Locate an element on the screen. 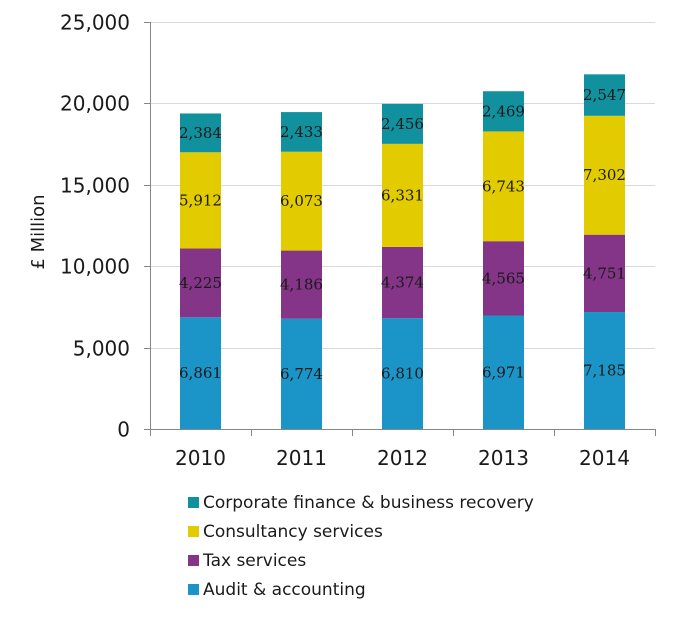 The height and width of the screenshot is (631, 678). data-label: 6,861 is located at coordinates (200, 373).